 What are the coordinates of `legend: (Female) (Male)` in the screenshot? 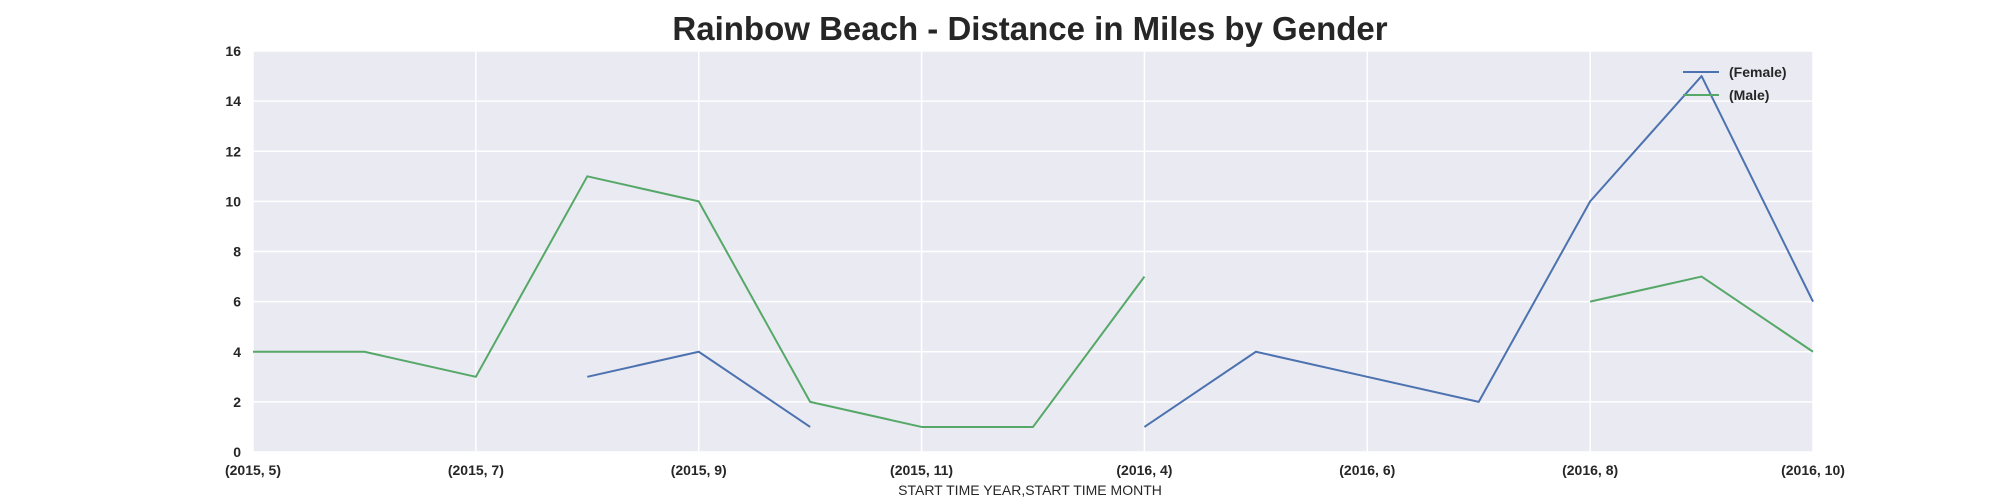 It's located at (1735, 83).